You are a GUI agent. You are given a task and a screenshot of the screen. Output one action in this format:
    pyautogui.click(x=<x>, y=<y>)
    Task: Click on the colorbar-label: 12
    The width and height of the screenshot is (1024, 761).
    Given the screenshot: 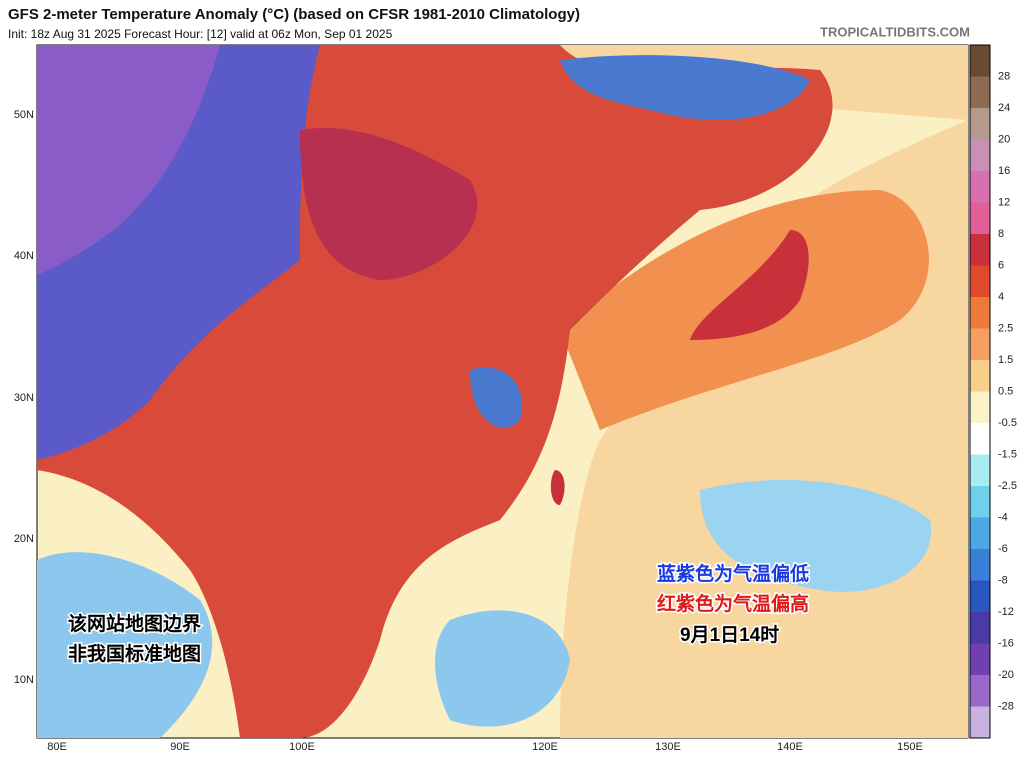 What is the action you would take?
    pyautogui.click(x=1004, y=202)
    